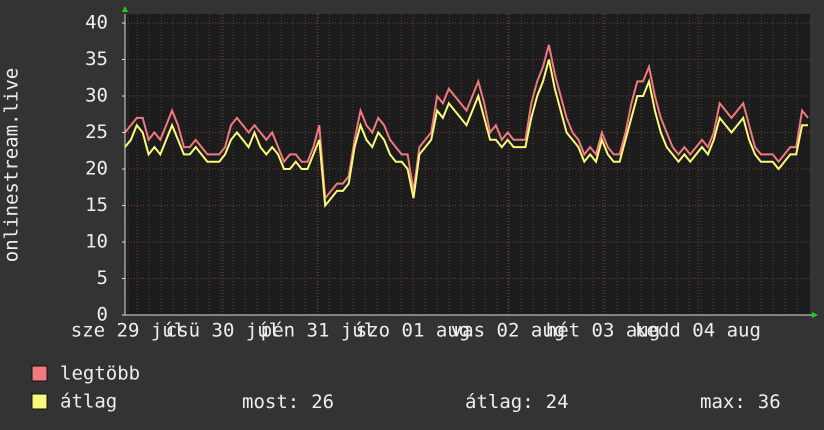  What do you see at coordinates (102, 278) in the screenshot?
I see `y-tick-label: 5` at bounding box center [102, 278].